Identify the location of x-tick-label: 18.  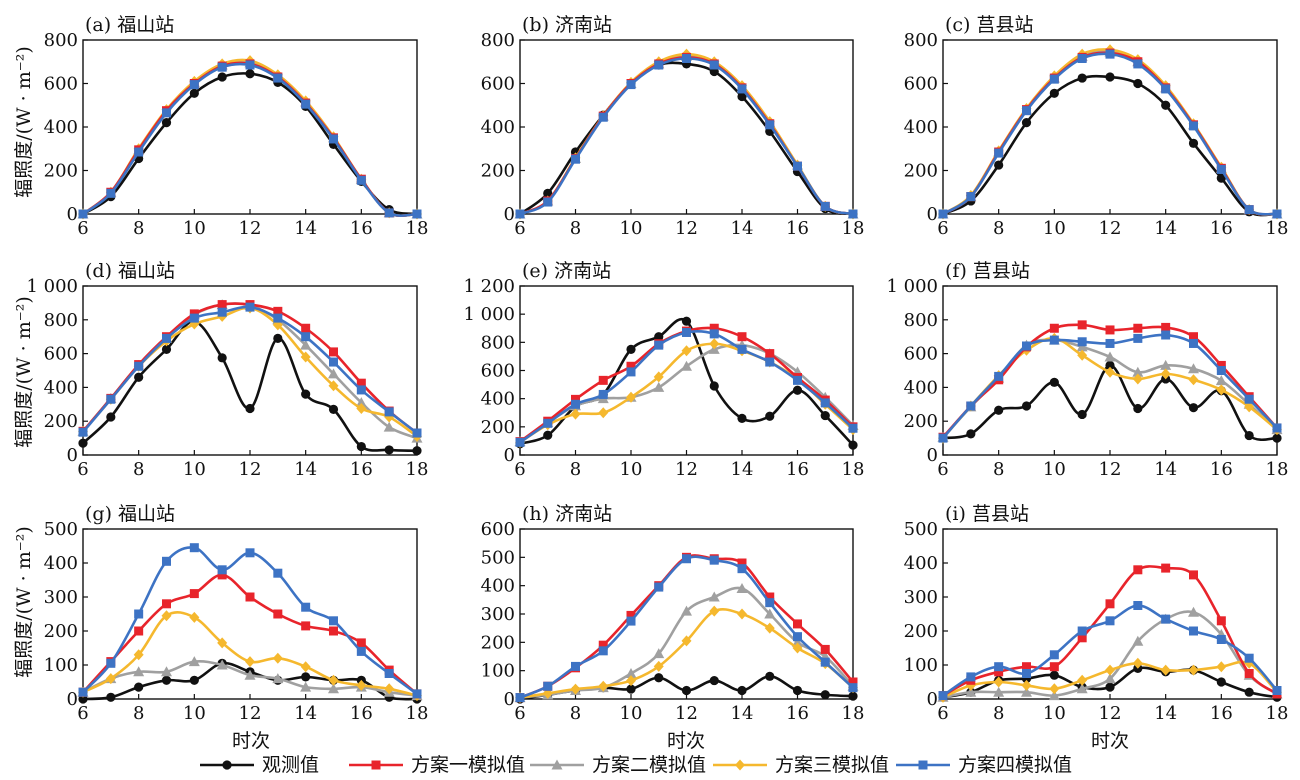
(417, 228).